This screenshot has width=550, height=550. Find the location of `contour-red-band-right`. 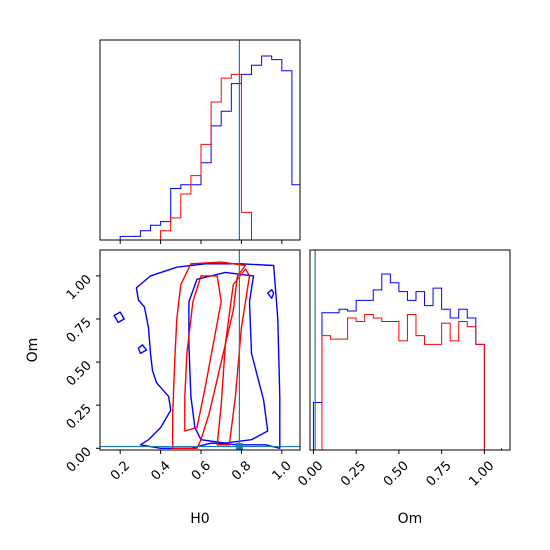

contour-red-band-right is located at coordinates (233, 357).